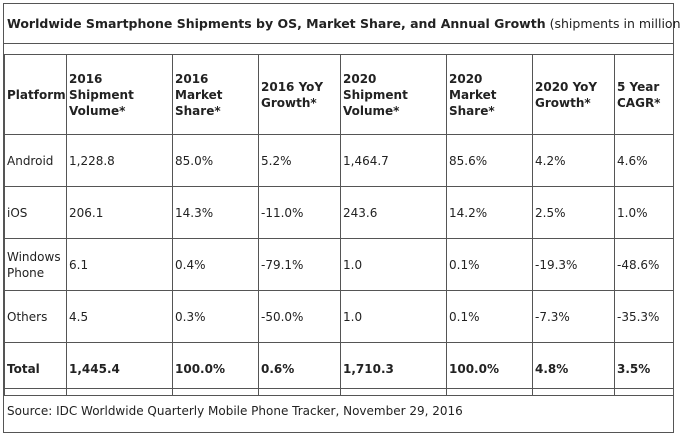 This screenshot has width=680, height=438. I want to click on column-header: 2016 Market Share*, so click(215, 94).